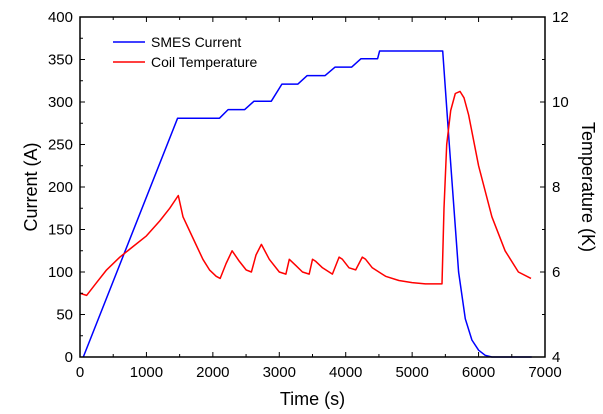  Describe the element at coordinates (60, 187) in the screenshot. I see `y-tick-label: 200` at that location.